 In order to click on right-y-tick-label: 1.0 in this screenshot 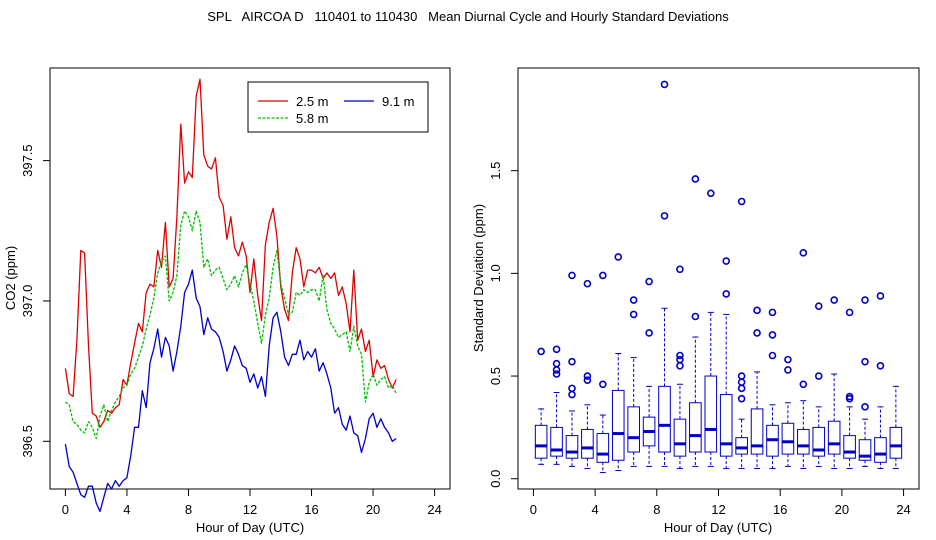, I will do `click(495, 273)`.